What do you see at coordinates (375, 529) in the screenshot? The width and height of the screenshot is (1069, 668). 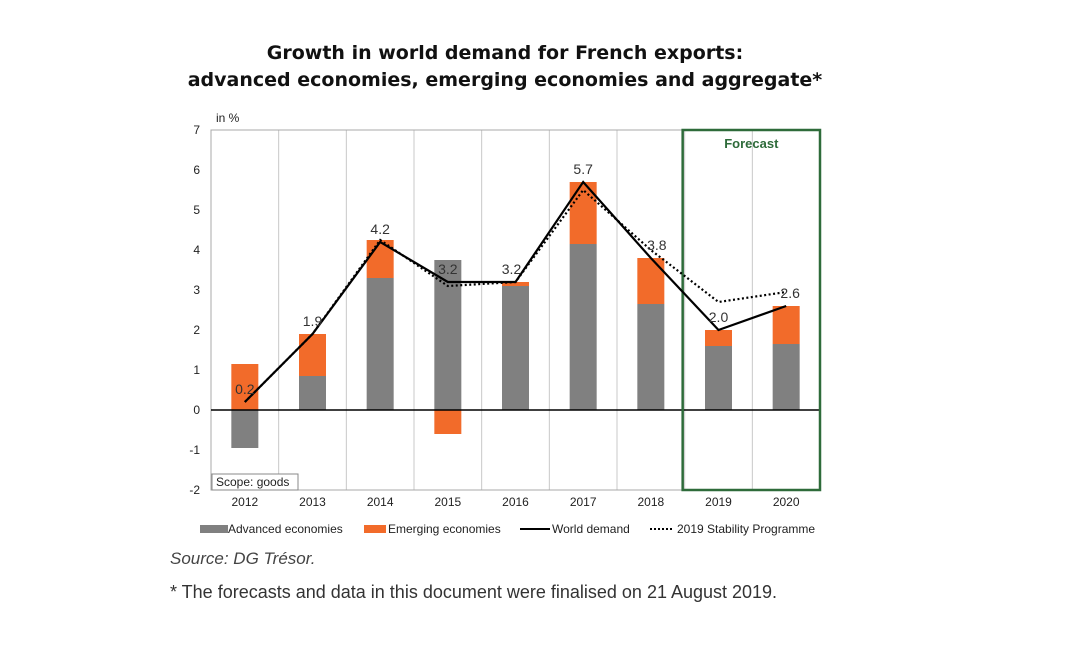 I see `legend-swatch-emerging` at bounding box center [375, 529].